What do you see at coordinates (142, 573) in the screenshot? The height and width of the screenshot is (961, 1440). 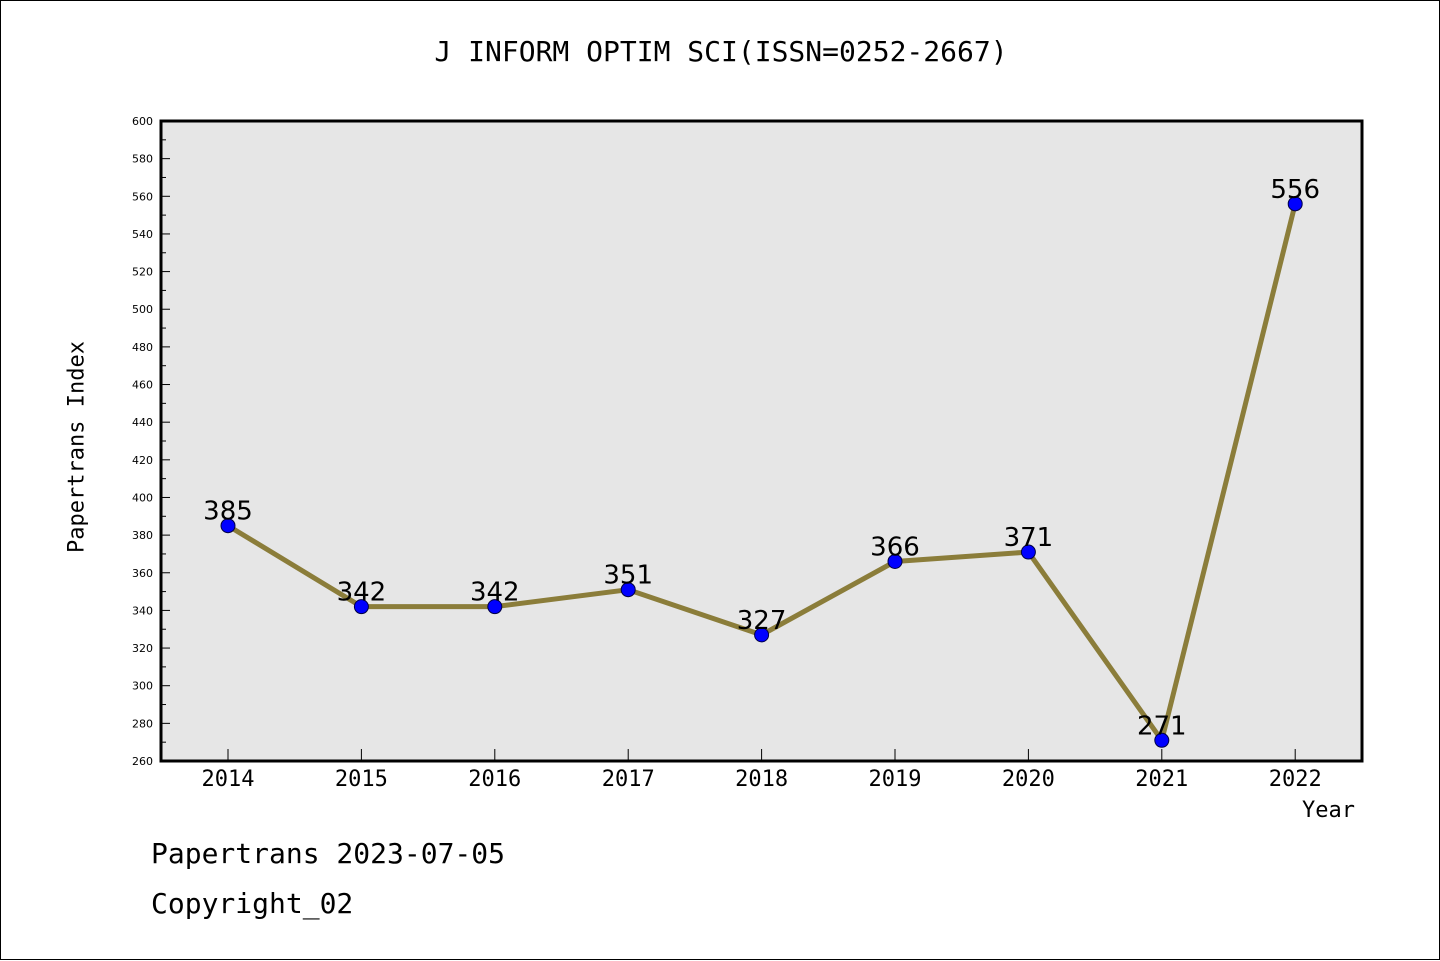 I see `y-tick-label: 360` at bounding box center [142, 573].